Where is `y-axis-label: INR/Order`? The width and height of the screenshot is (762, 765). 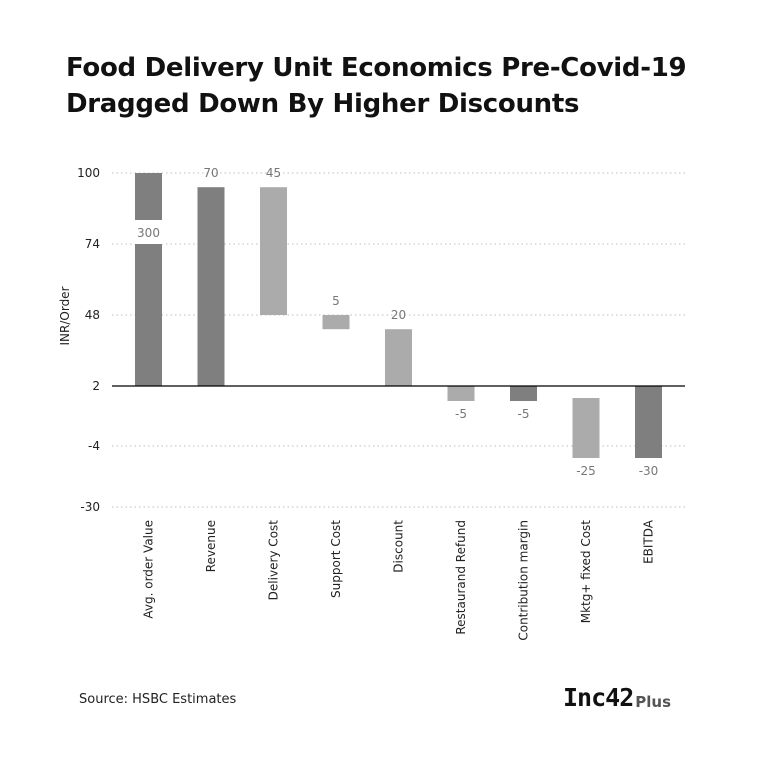
y-axis-label: INR/Order is located at coordinates (65, 315).